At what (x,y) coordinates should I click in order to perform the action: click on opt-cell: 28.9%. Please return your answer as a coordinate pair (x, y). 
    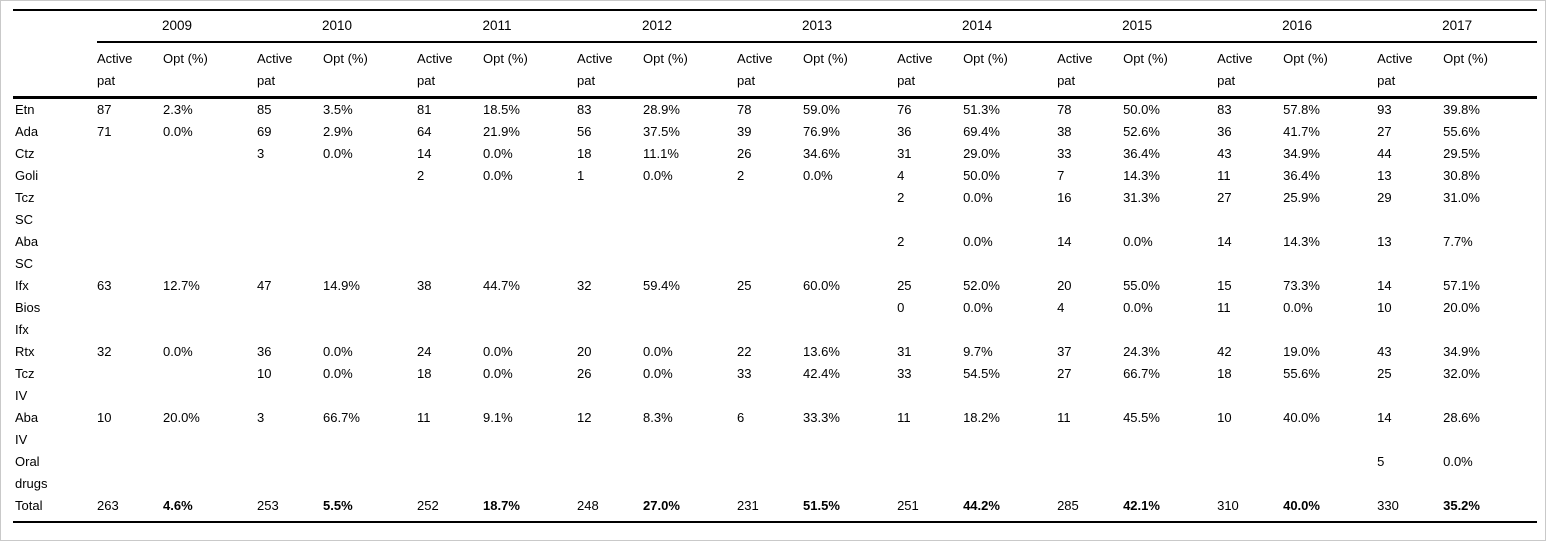
    Looking at the image, I should click on (661, 109).